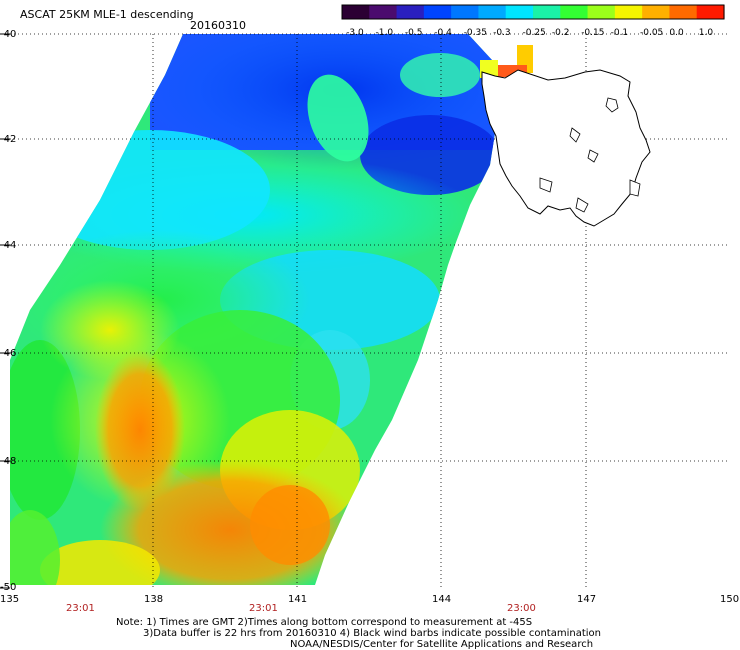 This screenshot has width=740, height=650. What do you see at coordinates (592, 33) in the screenshot?
I see `colorbar-label: -0.15` at bounding box center [592, 33].